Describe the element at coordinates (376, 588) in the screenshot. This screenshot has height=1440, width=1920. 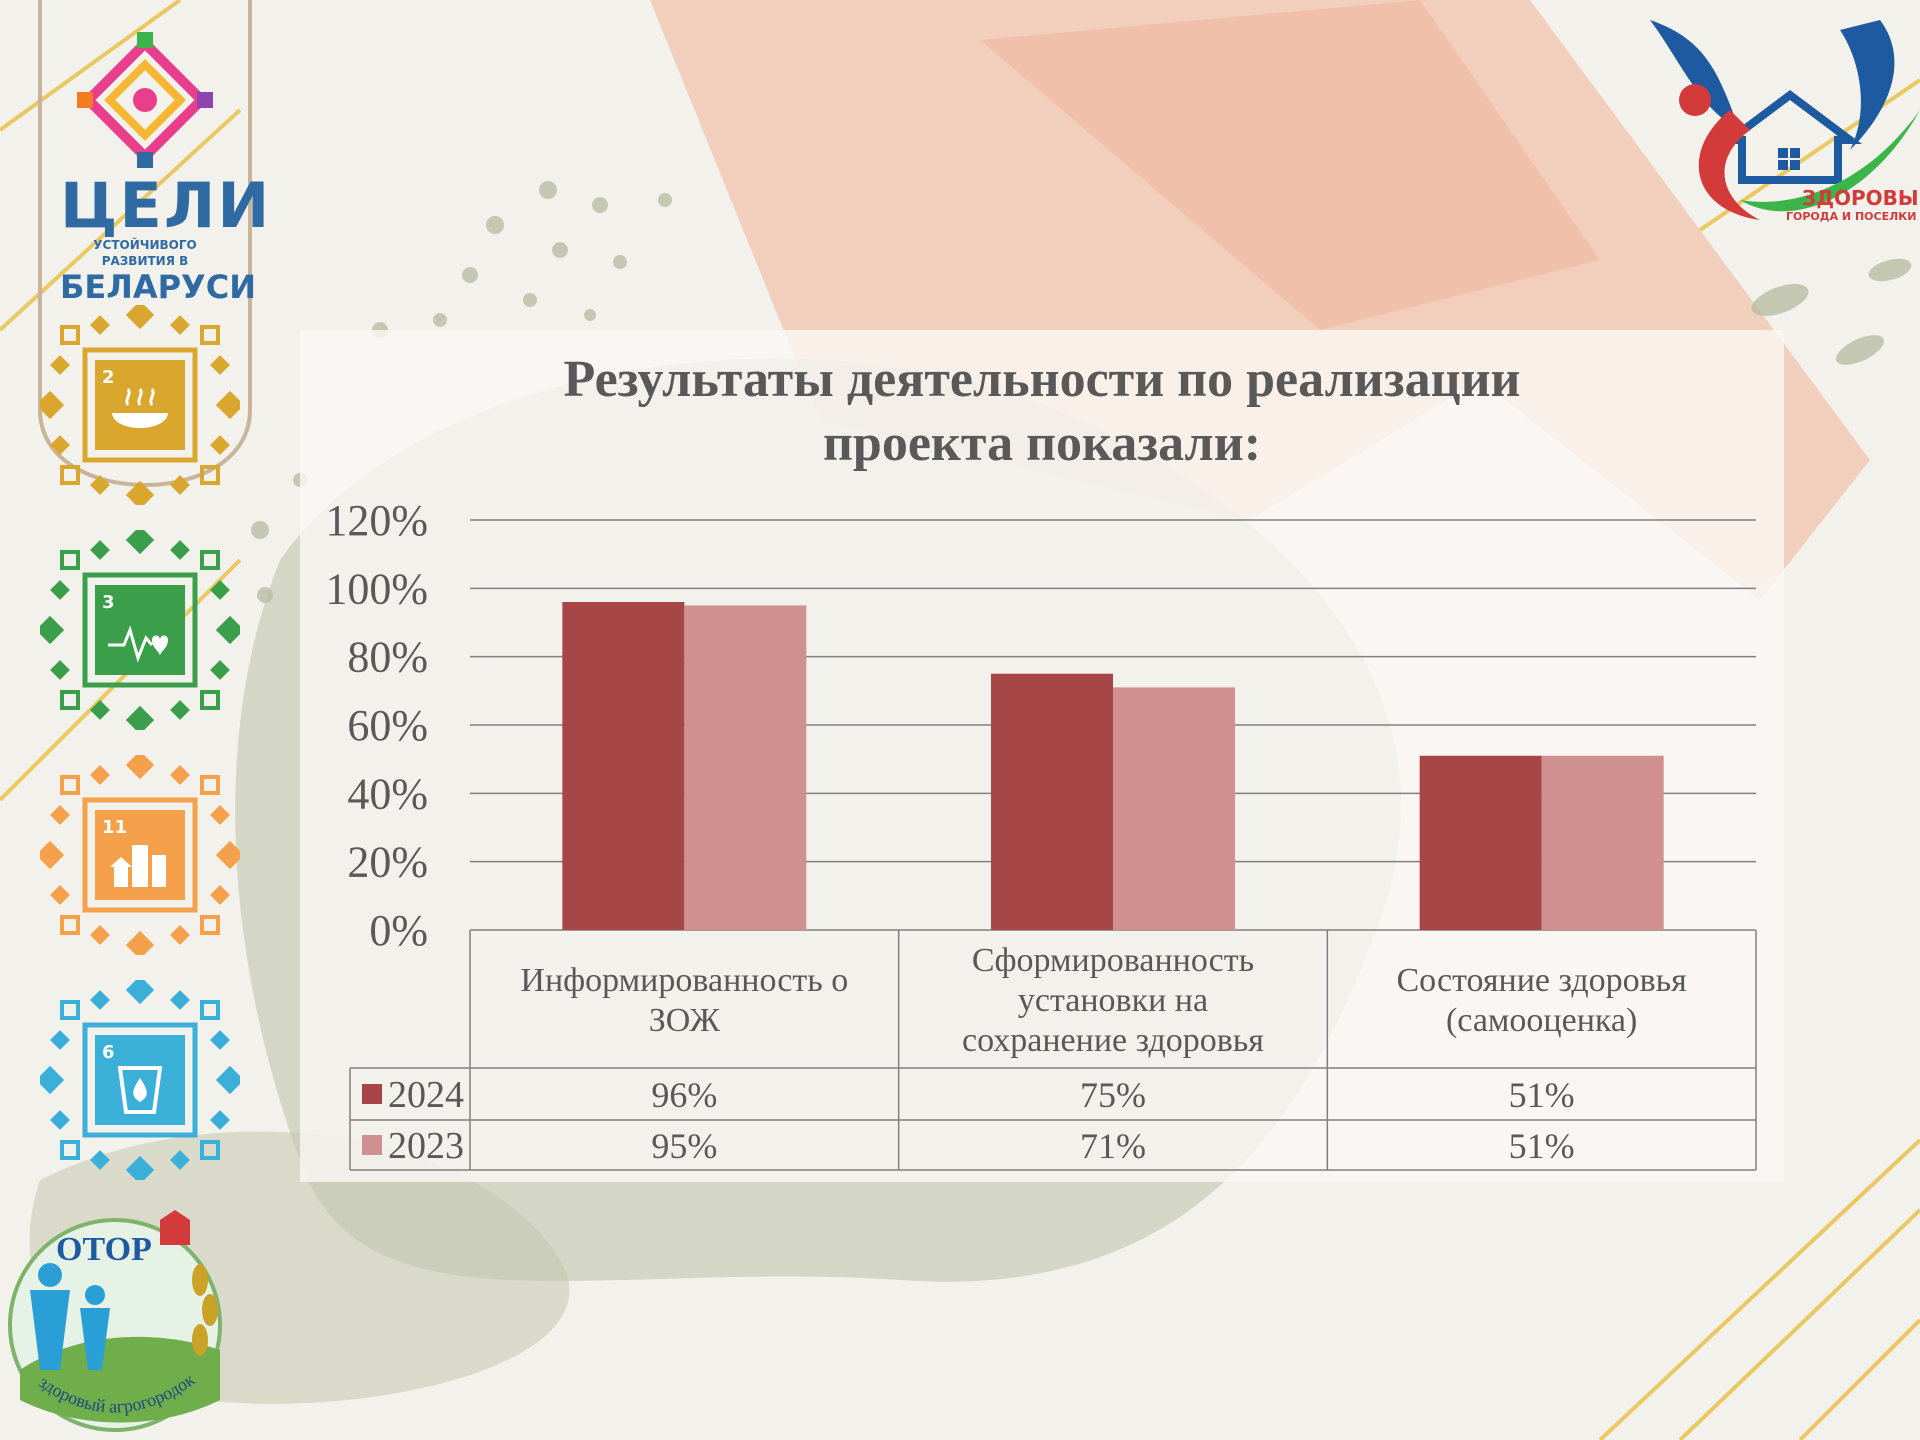
I see `y-tick-label: 100%` at that location.